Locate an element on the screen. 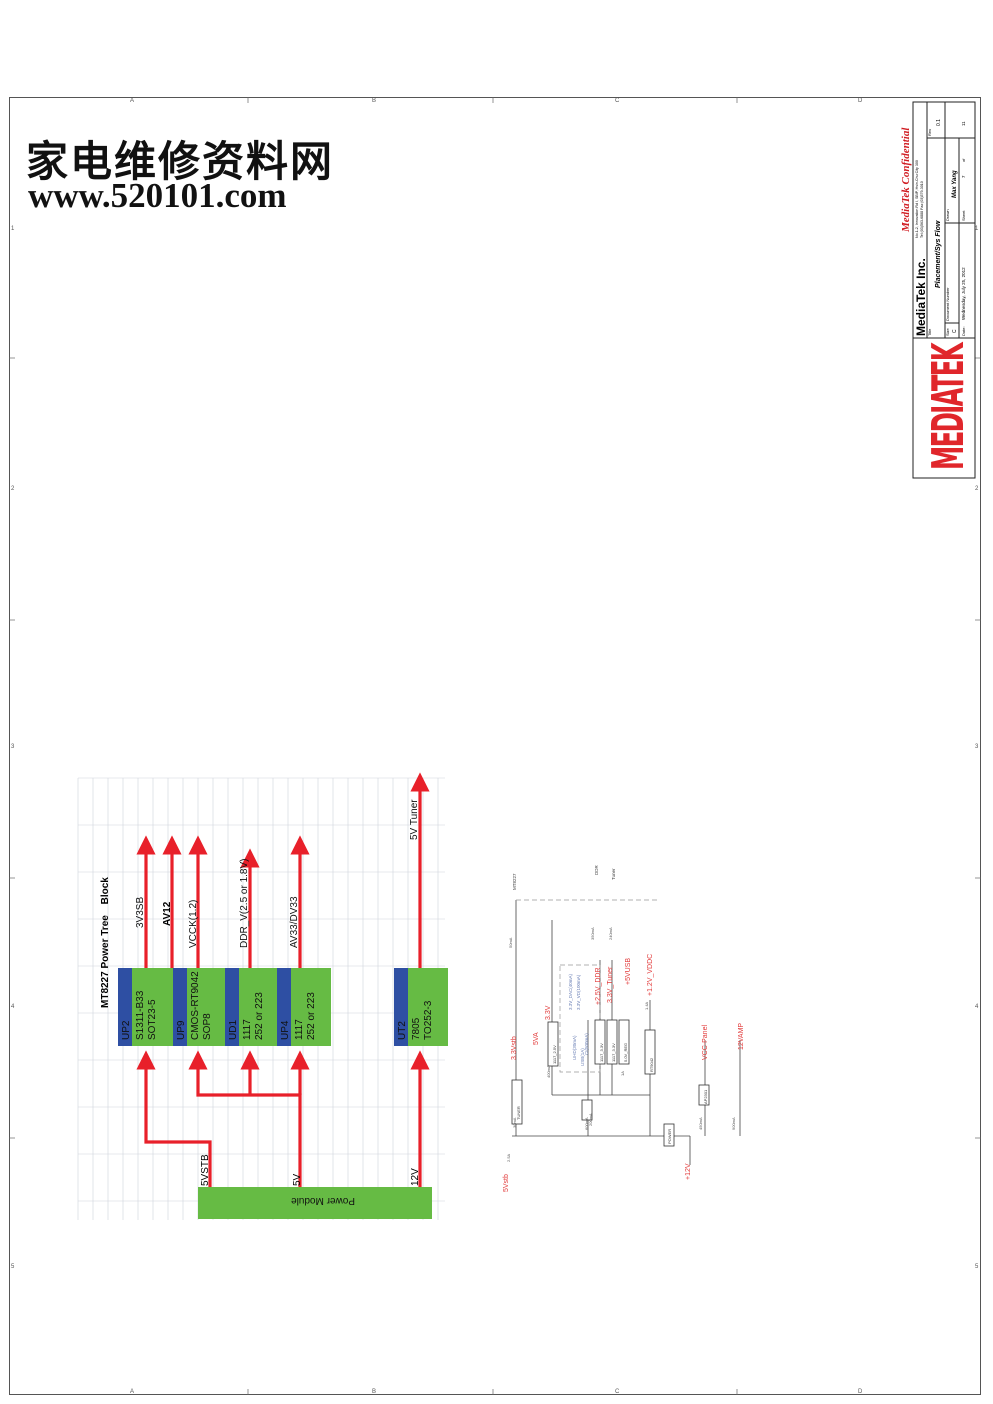 Image resolution: width=993 pixels, height=1404 pixels. rail-label: 3.3V_Tuner is located at coordinates (610, 984).